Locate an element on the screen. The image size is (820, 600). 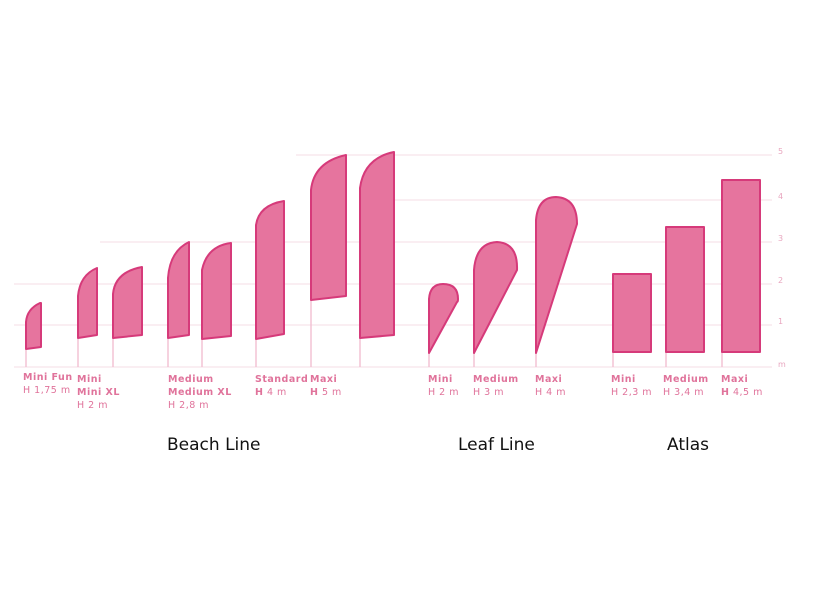
flag-leaf-medium is located at coordinates (496, 297).